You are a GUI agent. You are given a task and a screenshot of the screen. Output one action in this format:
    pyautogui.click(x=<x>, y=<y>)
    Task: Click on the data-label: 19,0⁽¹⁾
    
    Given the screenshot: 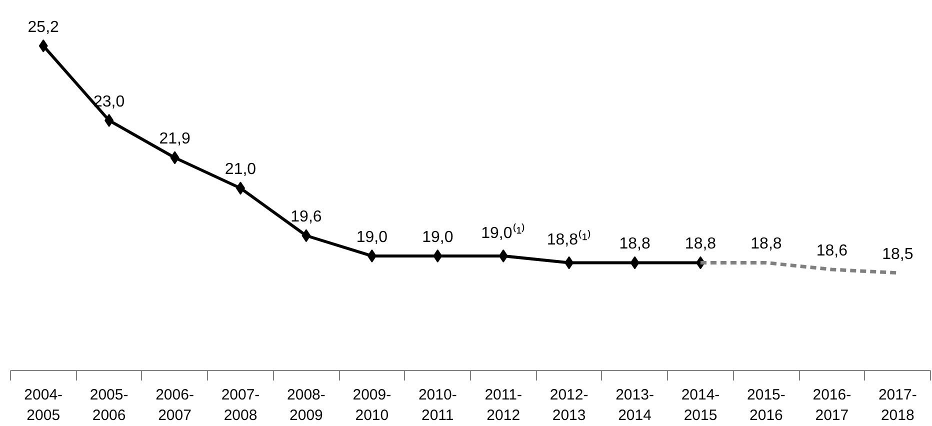 What is the action you would take?
    pyautogui.click(x=503, y=232)
    